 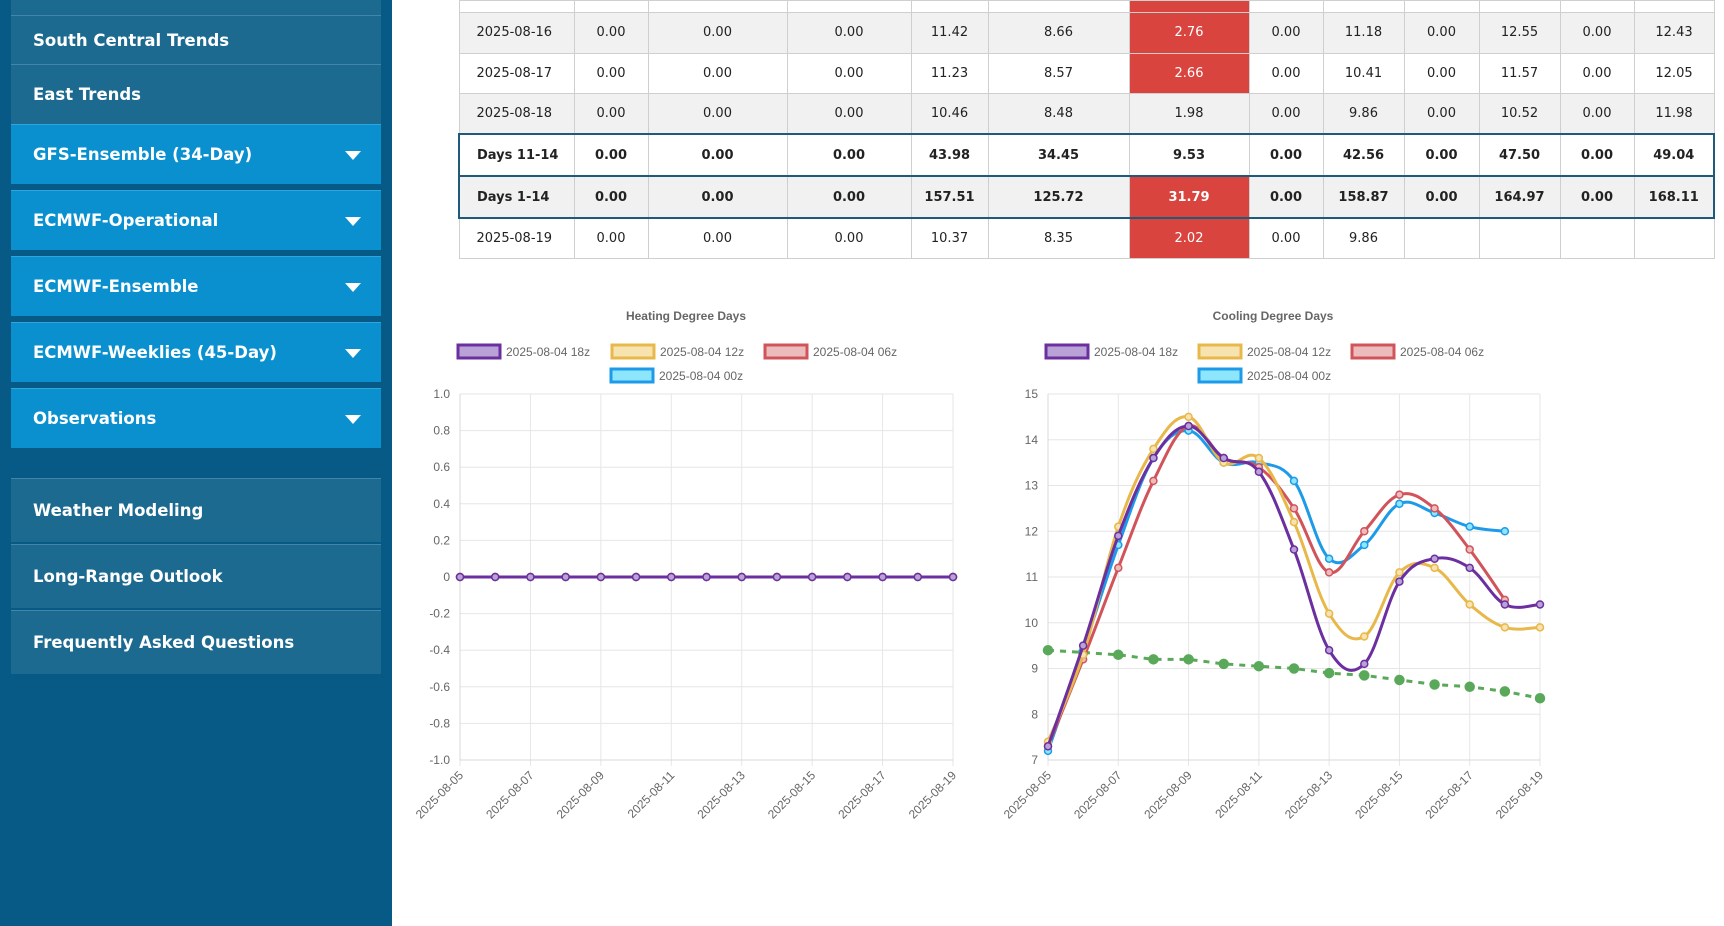 I want to click on legend-label: 2025-08-04 06z, so click(x=1442, y=352).